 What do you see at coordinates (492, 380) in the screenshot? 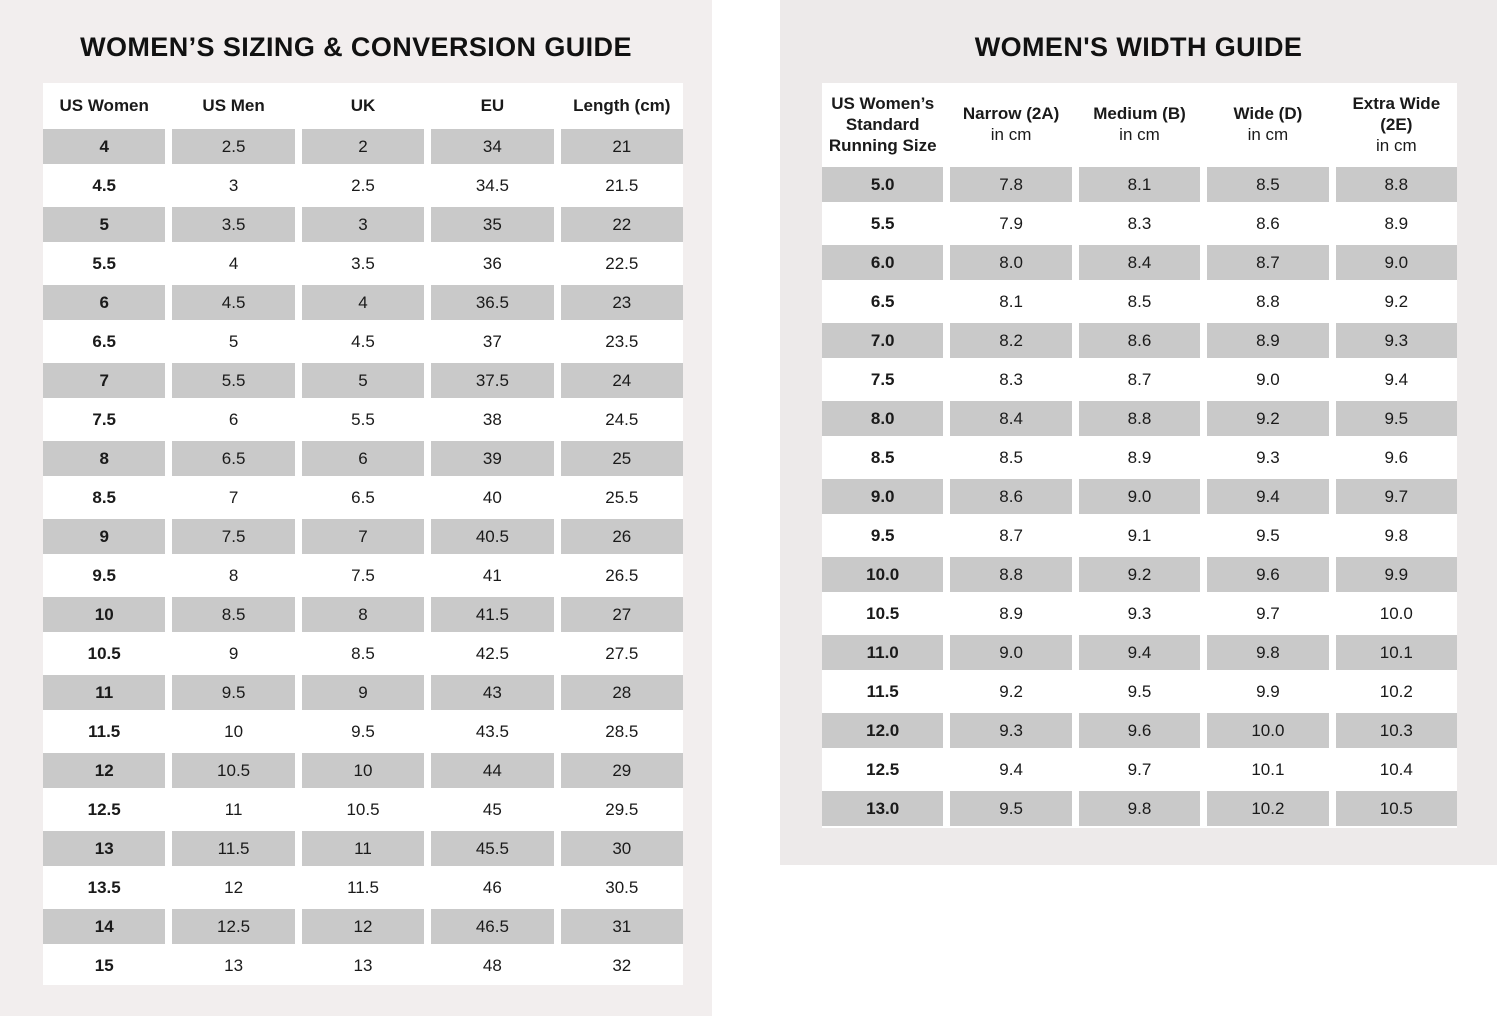
I see `sizing-table-cell: 37.5` at bounding box center [492, 380].